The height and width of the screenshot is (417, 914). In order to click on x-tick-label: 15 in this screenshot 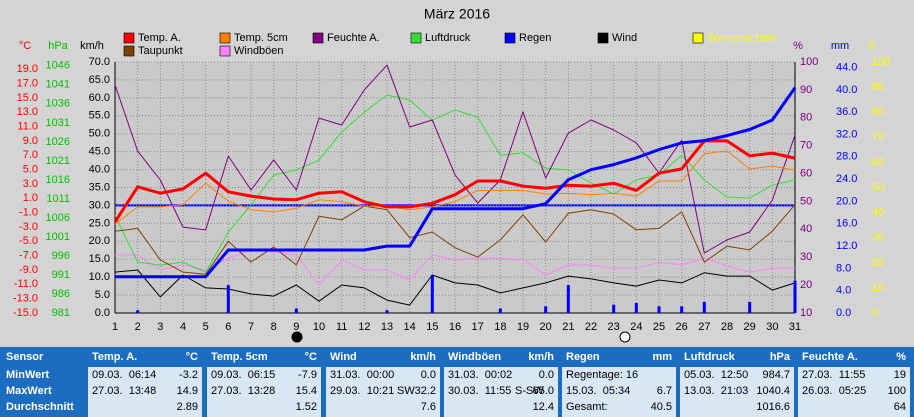, I will do `click(432, 327)`.